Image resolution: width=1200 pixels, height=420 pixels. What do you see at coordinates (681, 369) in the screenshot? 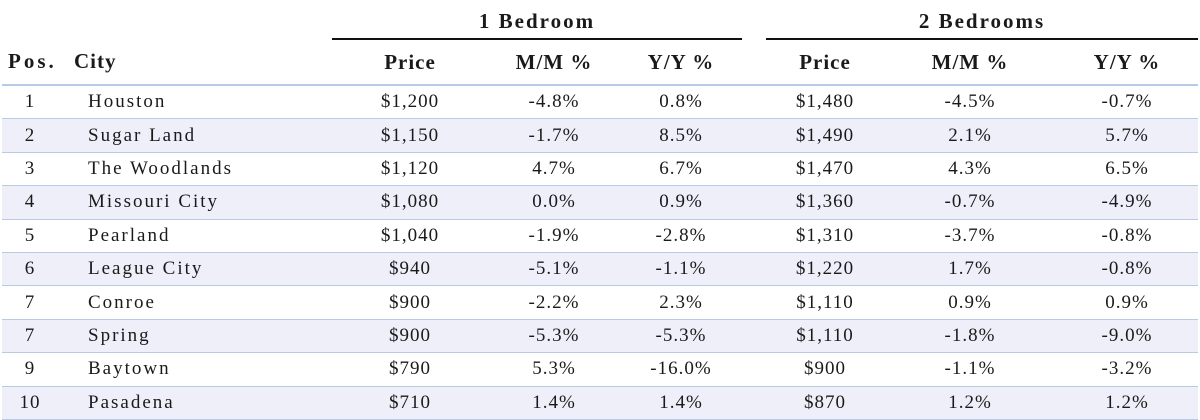
I see `cell-yy-1br: -16.0%` at bounding box center [681, 369].